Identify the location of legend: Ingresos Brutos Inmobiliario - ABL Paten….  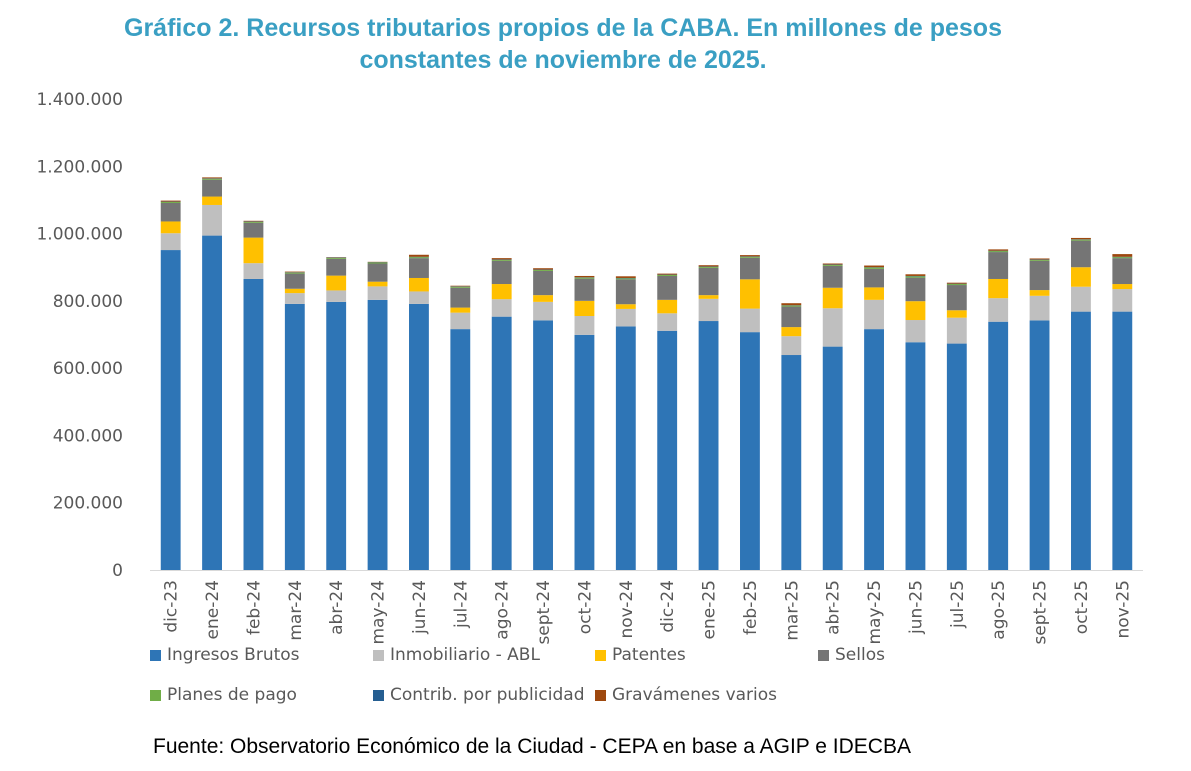
(600, 685).